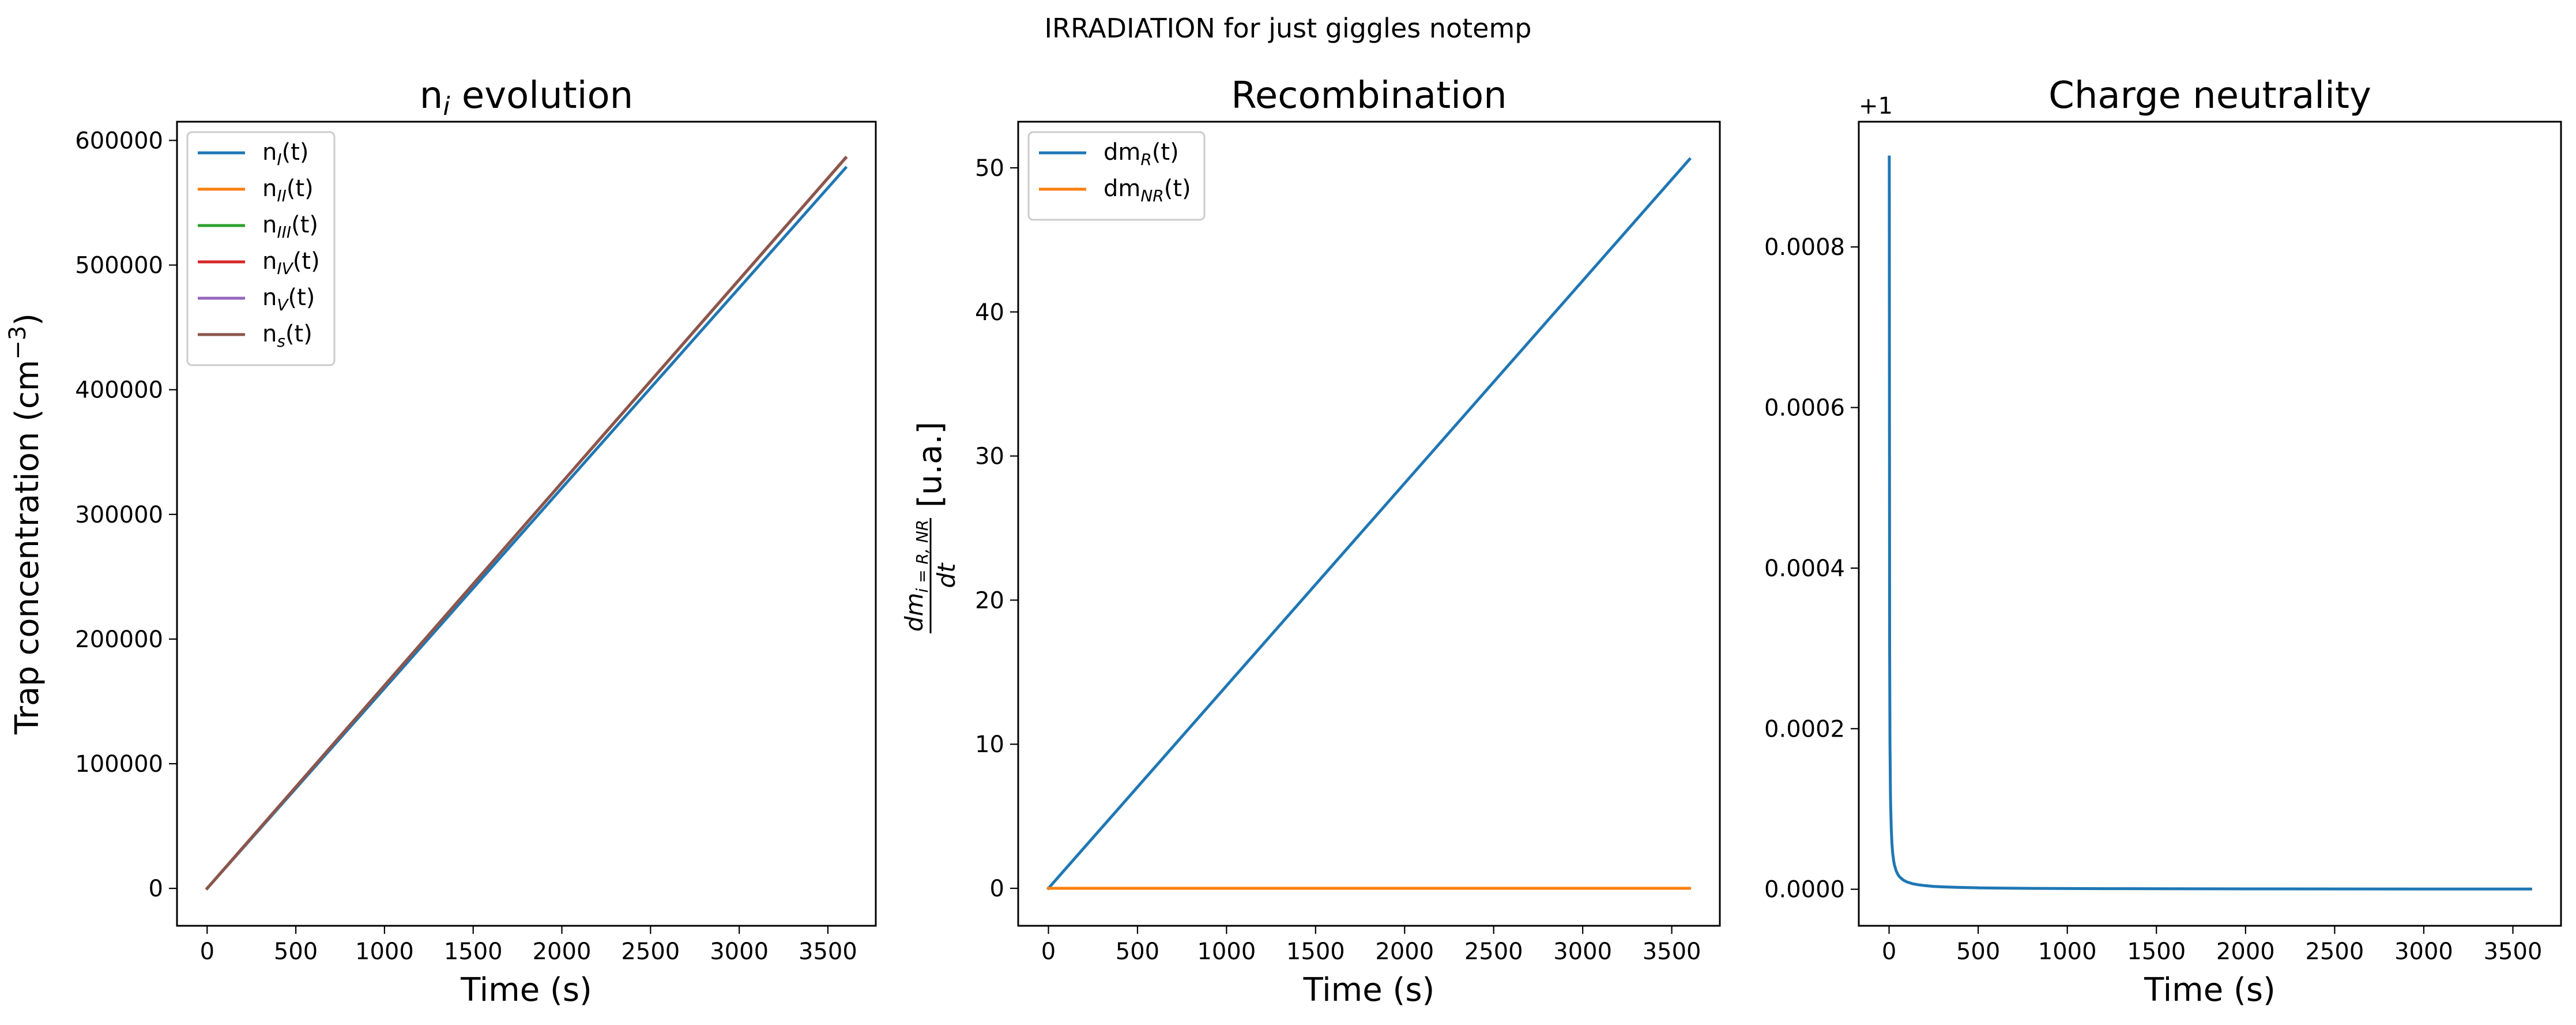 The height and width of the screenshot is (1025, 2576). What do you see at coordinates (1804, 247) in the screenshot?
I see `y-tick-label: 0.0008` at bounding box center [1804, 247].